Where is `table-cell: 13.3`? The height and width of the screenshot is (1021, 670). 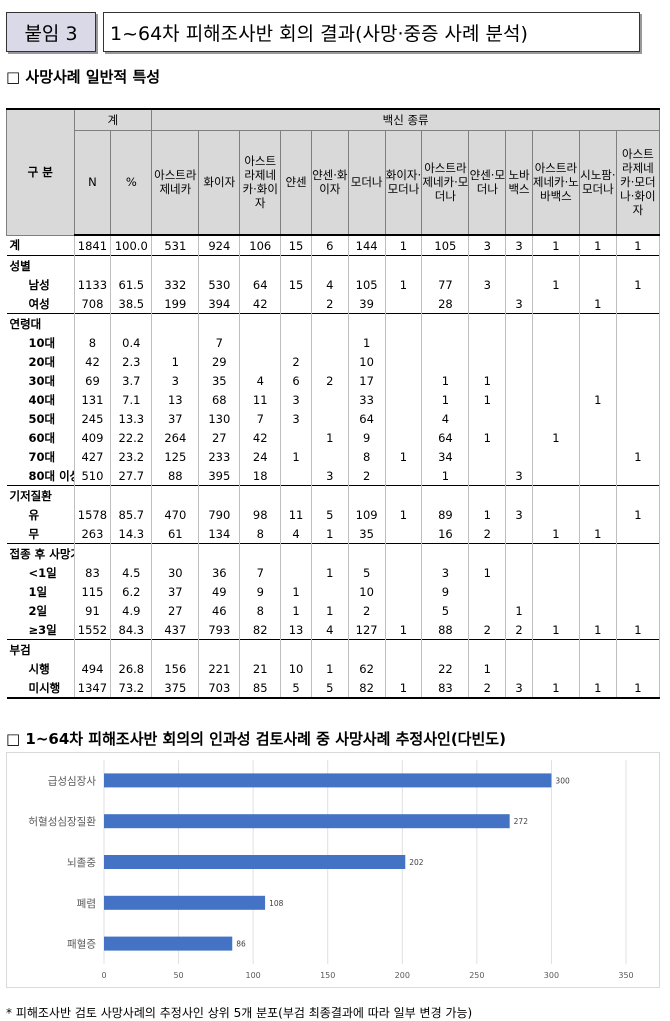 table-cell: 13.3 is located at coordinates (131, 418).